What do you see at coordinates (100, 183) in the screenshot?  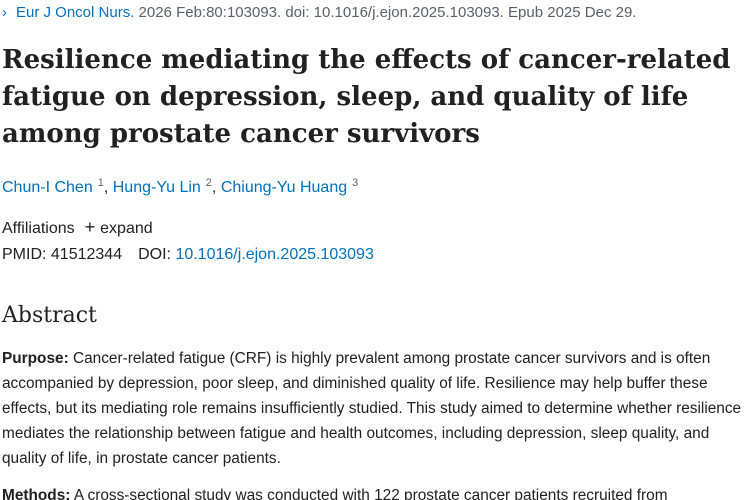 I see `author-affiliation-sup: 1` at bounding box center [100, 183].